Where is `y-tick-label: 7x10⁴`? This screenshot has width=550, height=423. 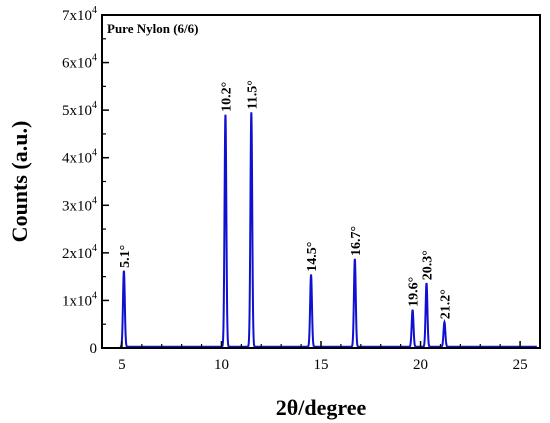 y-tick-label: 7x10⁴ is located at coordinates (79, 14).